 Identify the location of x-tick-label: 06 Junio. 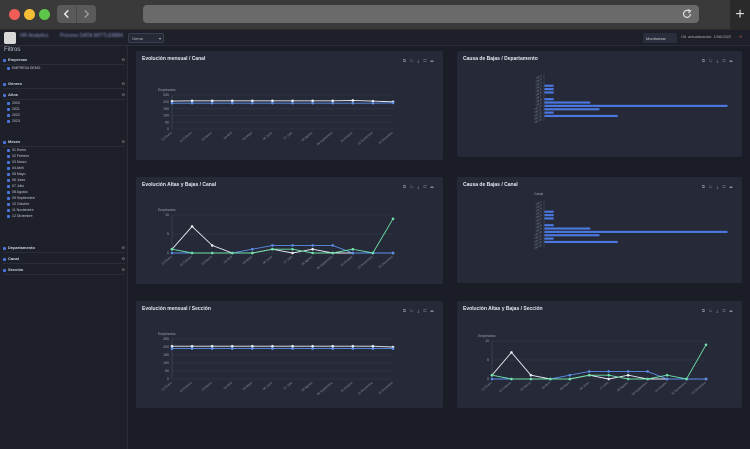
(268, 135).